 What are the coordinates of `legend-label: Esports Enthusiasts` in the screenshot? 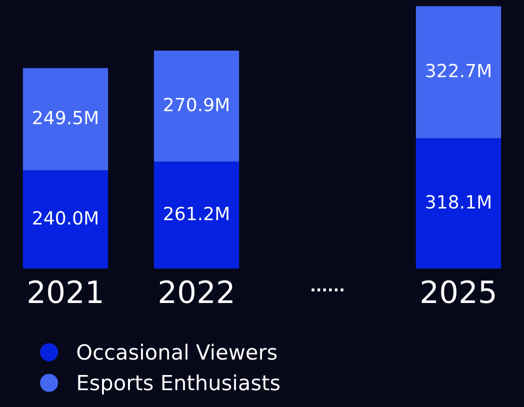 It's located at (179, 384).